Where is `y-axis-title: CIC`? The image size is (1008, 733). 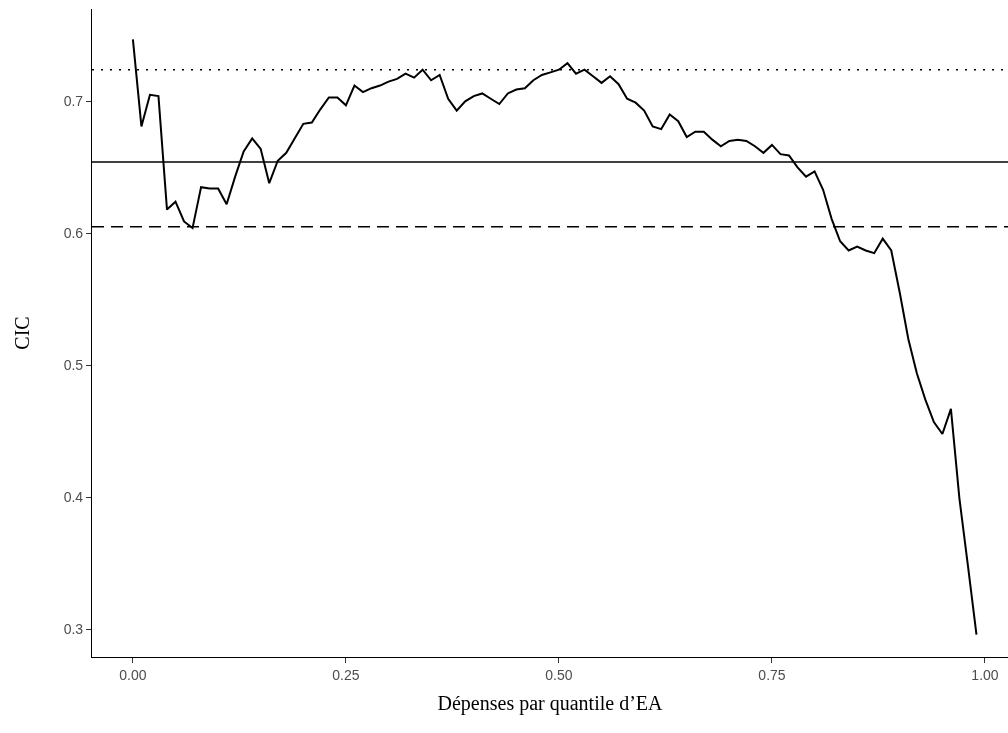 y-axis-title: CIC is located at coordinates (22, 333).